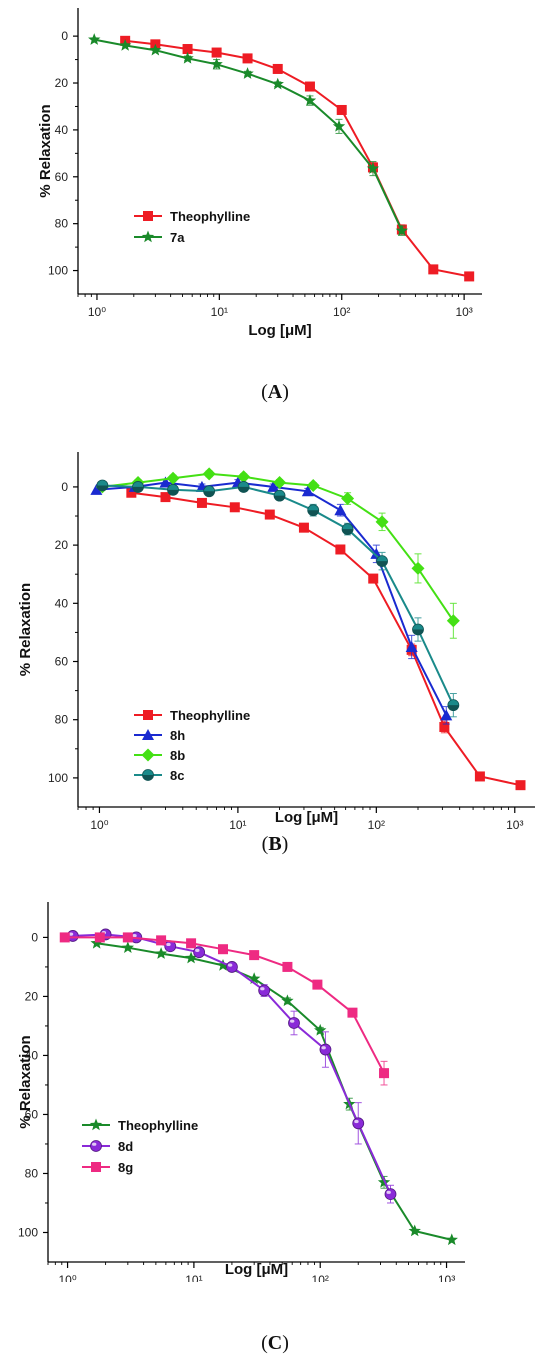 This screenshot has height=1369, width=550. Describe the element at coordinates (32, 1173) in the screenshot. I see `y-tick-label: 80` at that location.